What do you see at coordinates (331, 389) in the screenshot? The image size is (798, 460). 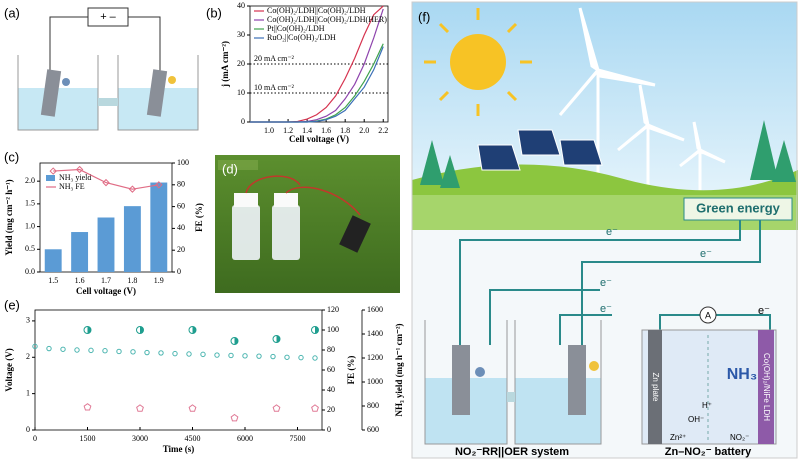 I see `y2-tick-label: 40` at bounding box center [331, 389].